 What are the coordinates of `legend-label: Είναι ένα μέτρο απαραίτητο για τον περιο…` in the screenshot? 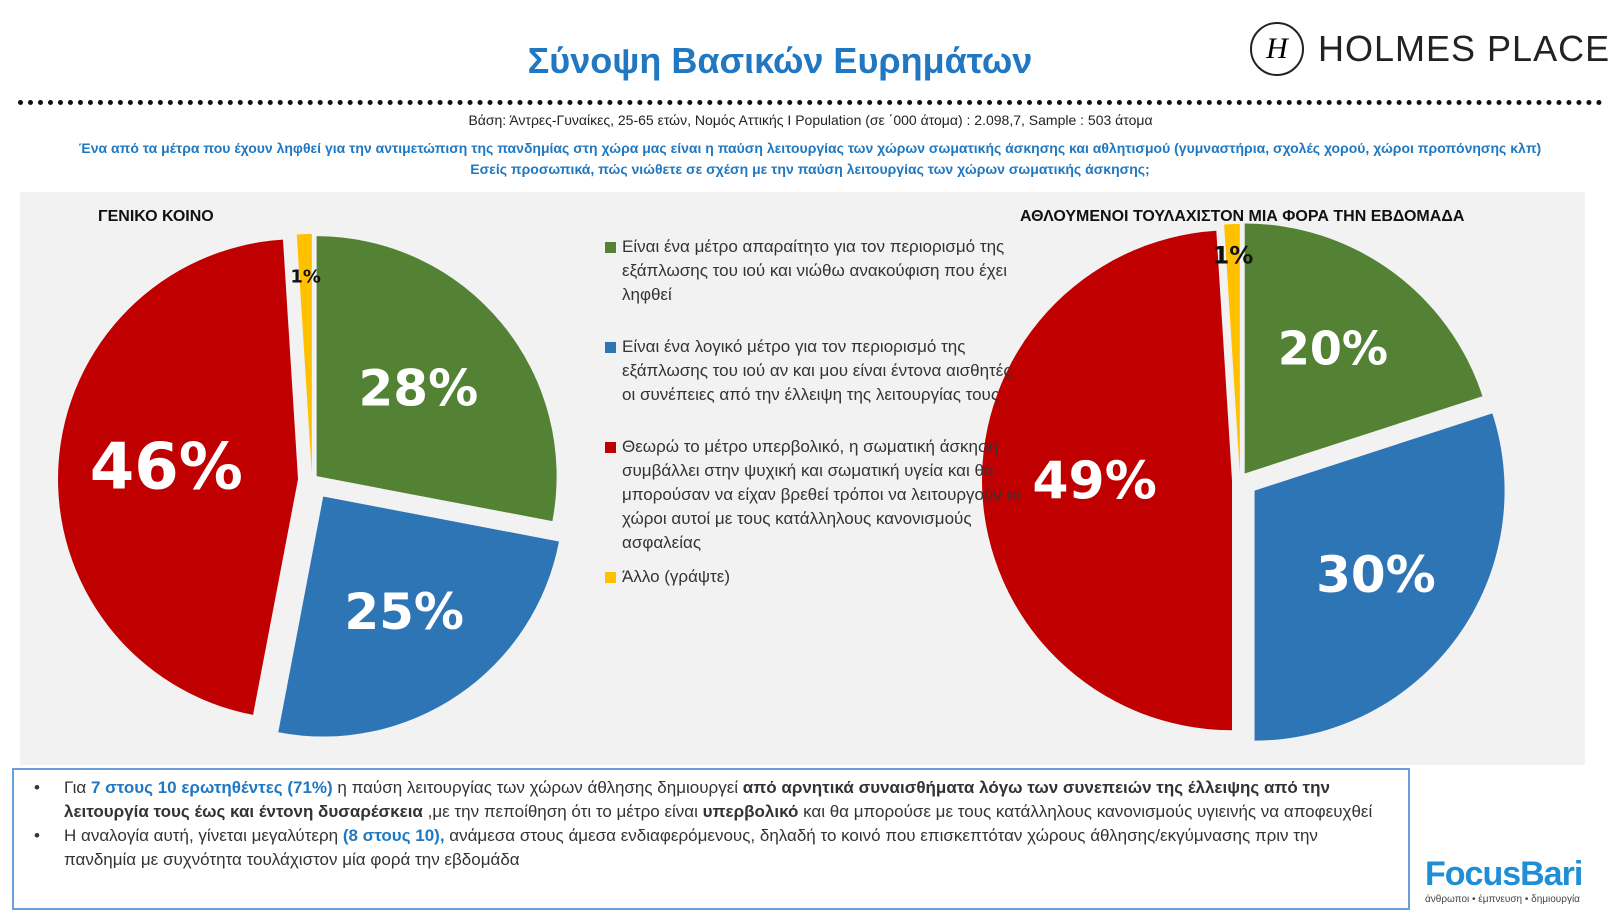 It's located at (814, 270).